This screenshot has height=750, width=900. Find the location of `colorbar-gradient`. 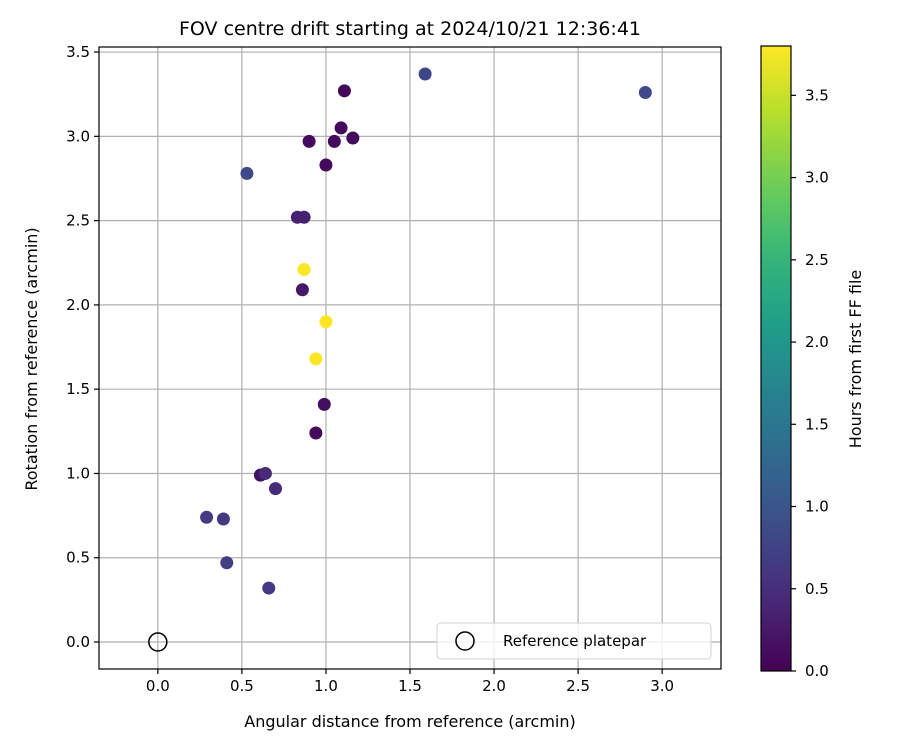

colorbar-gradient is located at coordinates (776, 358).